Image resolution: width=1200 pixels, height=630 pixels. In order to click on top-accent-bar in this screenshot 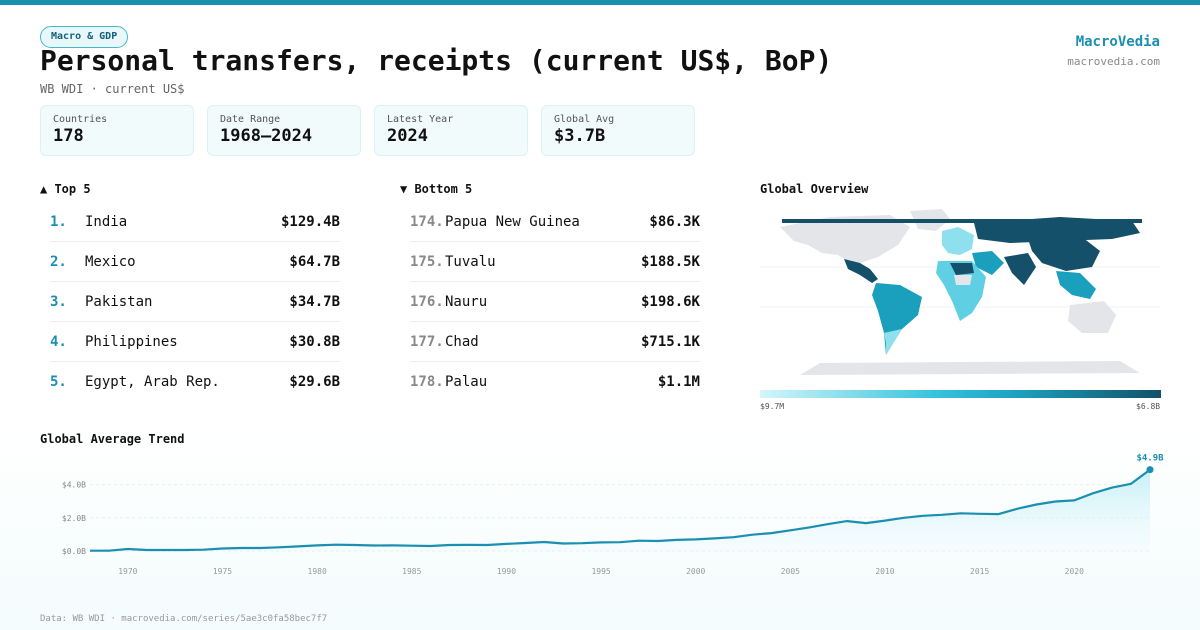, I will do `click(600, 2)`.